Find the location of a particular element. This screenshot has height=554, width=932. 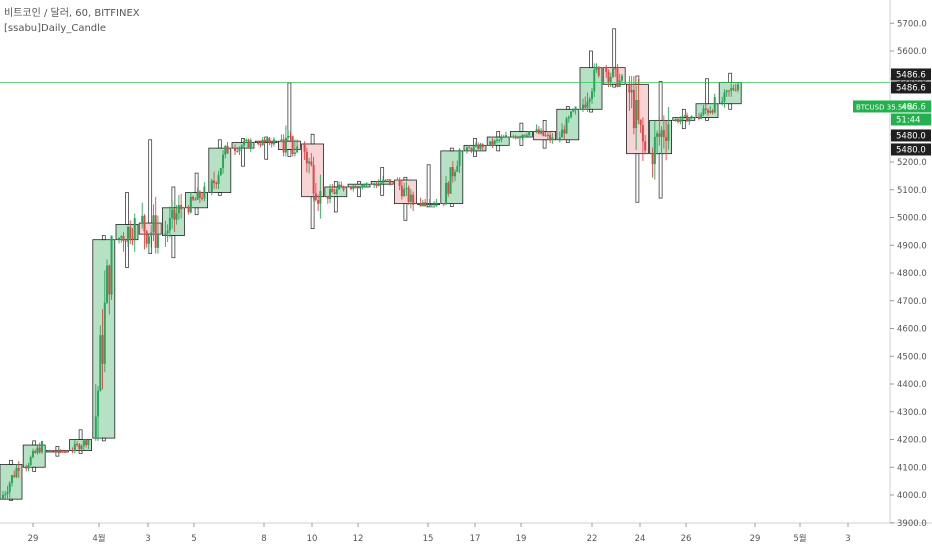

time-tick-label: 17 is located at coordinates (475, 539).